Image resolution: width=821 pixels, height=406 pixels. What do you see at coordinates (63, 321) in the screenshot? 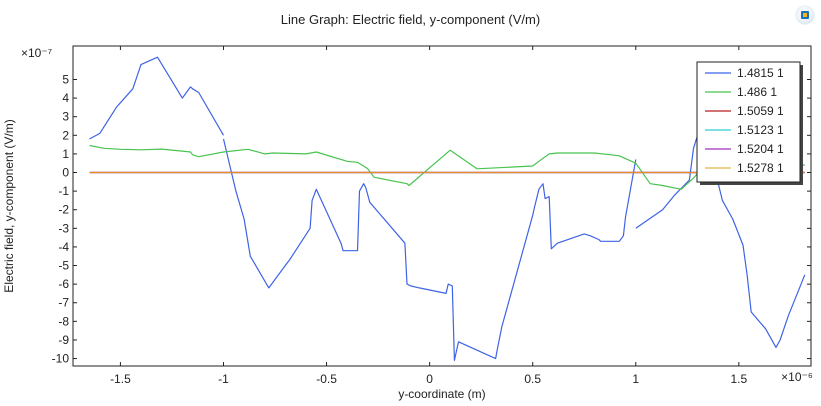
I see `y-tick-label: -8` at bounding box center [63, 321].